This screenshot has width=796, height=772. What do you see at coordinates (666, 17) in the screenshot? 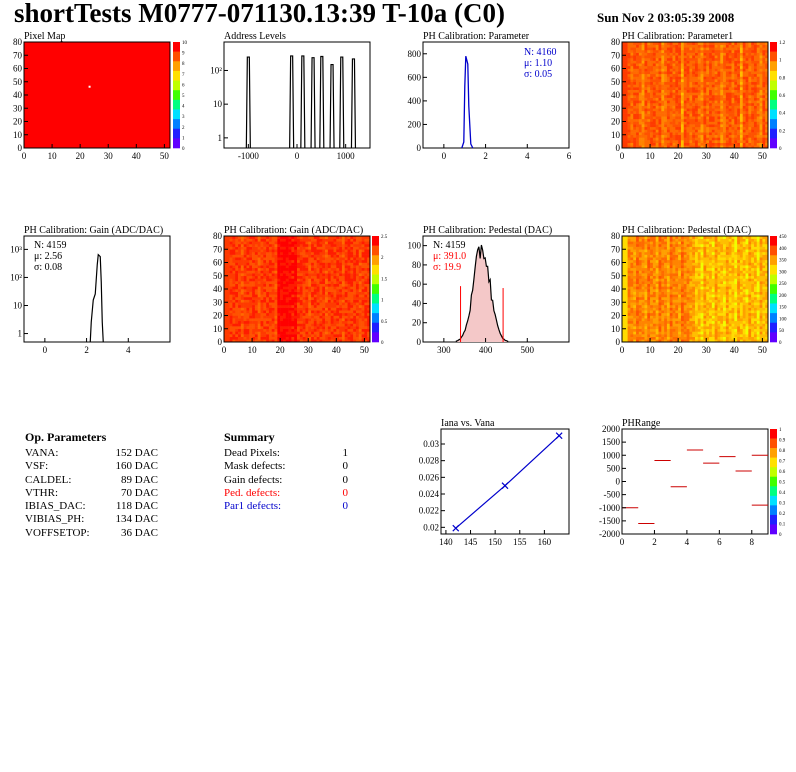
I see `date-stamp: Sun Nov 2 03:05:39 2008` at bounding box center [666, 17].